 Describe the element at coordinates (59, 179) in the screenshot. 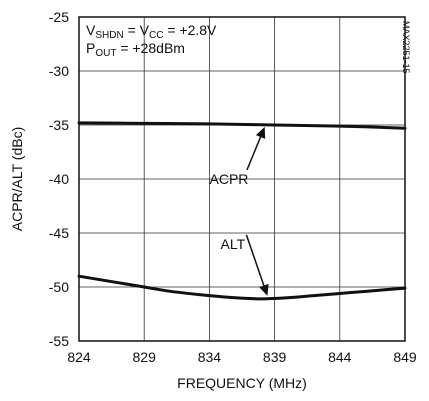

I see `y-tick-label: -40` at that location.